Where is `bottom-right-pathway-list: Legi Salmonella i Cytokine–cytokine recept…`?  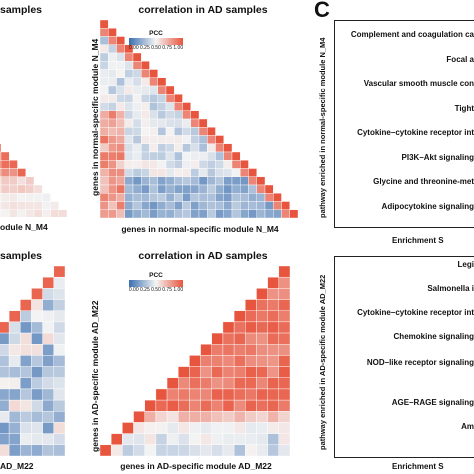
bottom-right-pathway-list: Legi Salmonella i Cytokine–cytokine recept… is located at coordinates (404, 356).